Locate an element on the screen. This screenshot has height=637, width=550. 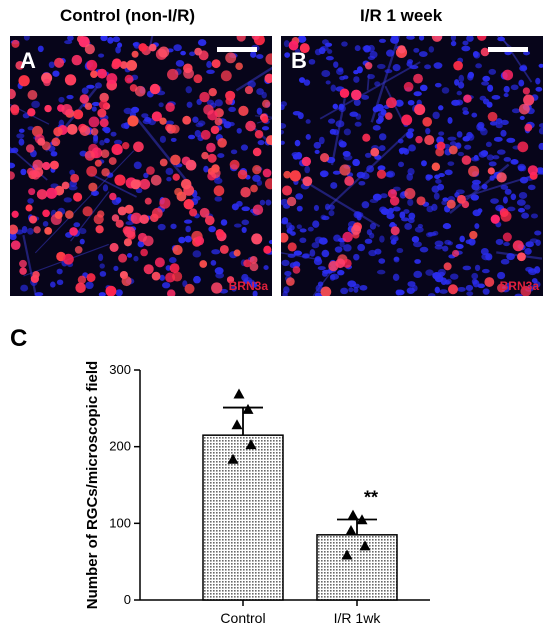
significance-marker: ** is located at coordinates (371, 498).